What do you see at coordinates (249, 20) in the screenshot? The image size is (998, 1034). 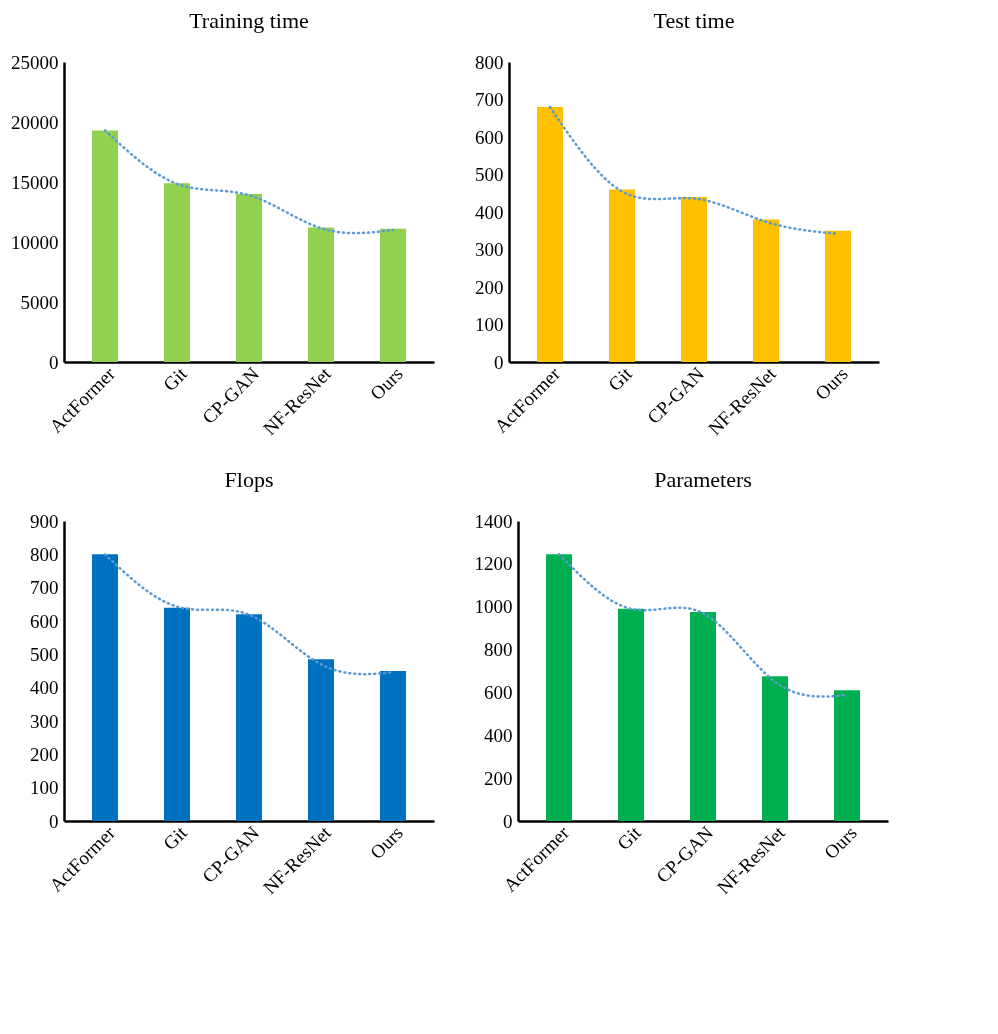 I see `chart-title: Training time` at bounding box center [249, 20].